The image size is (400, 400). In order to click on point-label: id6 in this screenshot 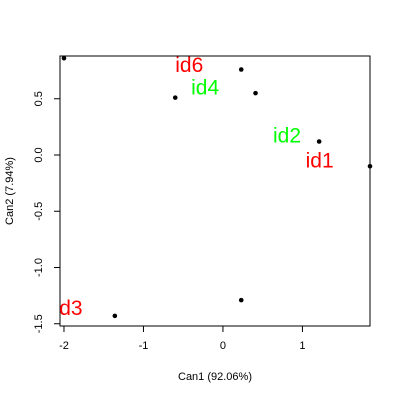, I will do `click(189, 65)`.